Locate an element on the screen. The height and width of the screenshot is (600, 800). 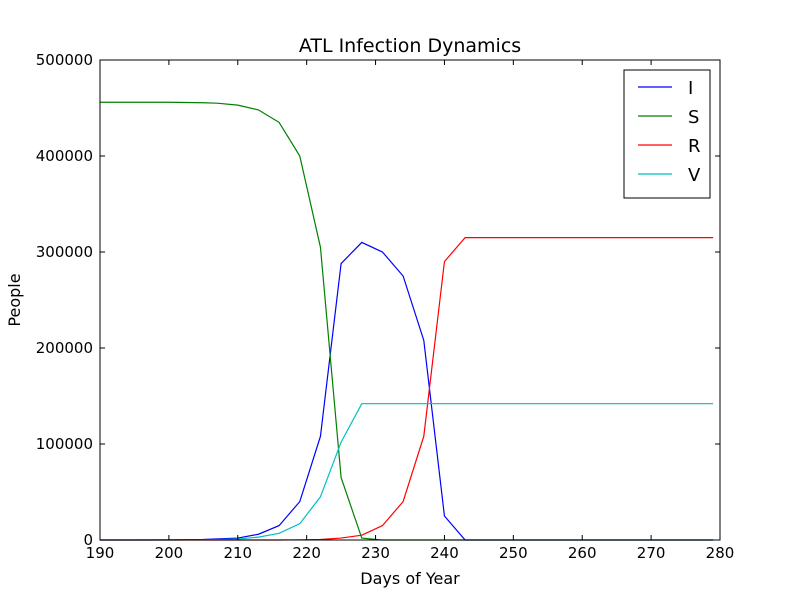
x-tick-label: 280 is located at coordinates (720, 553).